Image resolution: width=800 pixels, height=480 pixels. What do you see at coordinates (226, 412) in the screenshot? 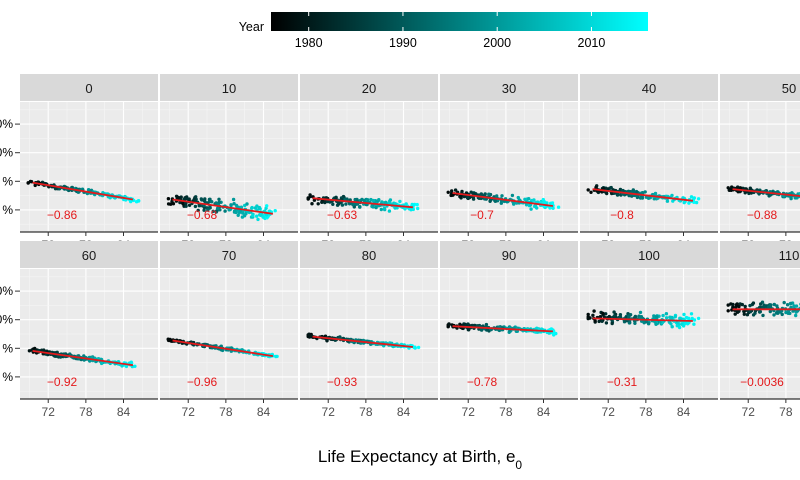
I see `x-tick-label: 78` at bounding box center [226, 412].